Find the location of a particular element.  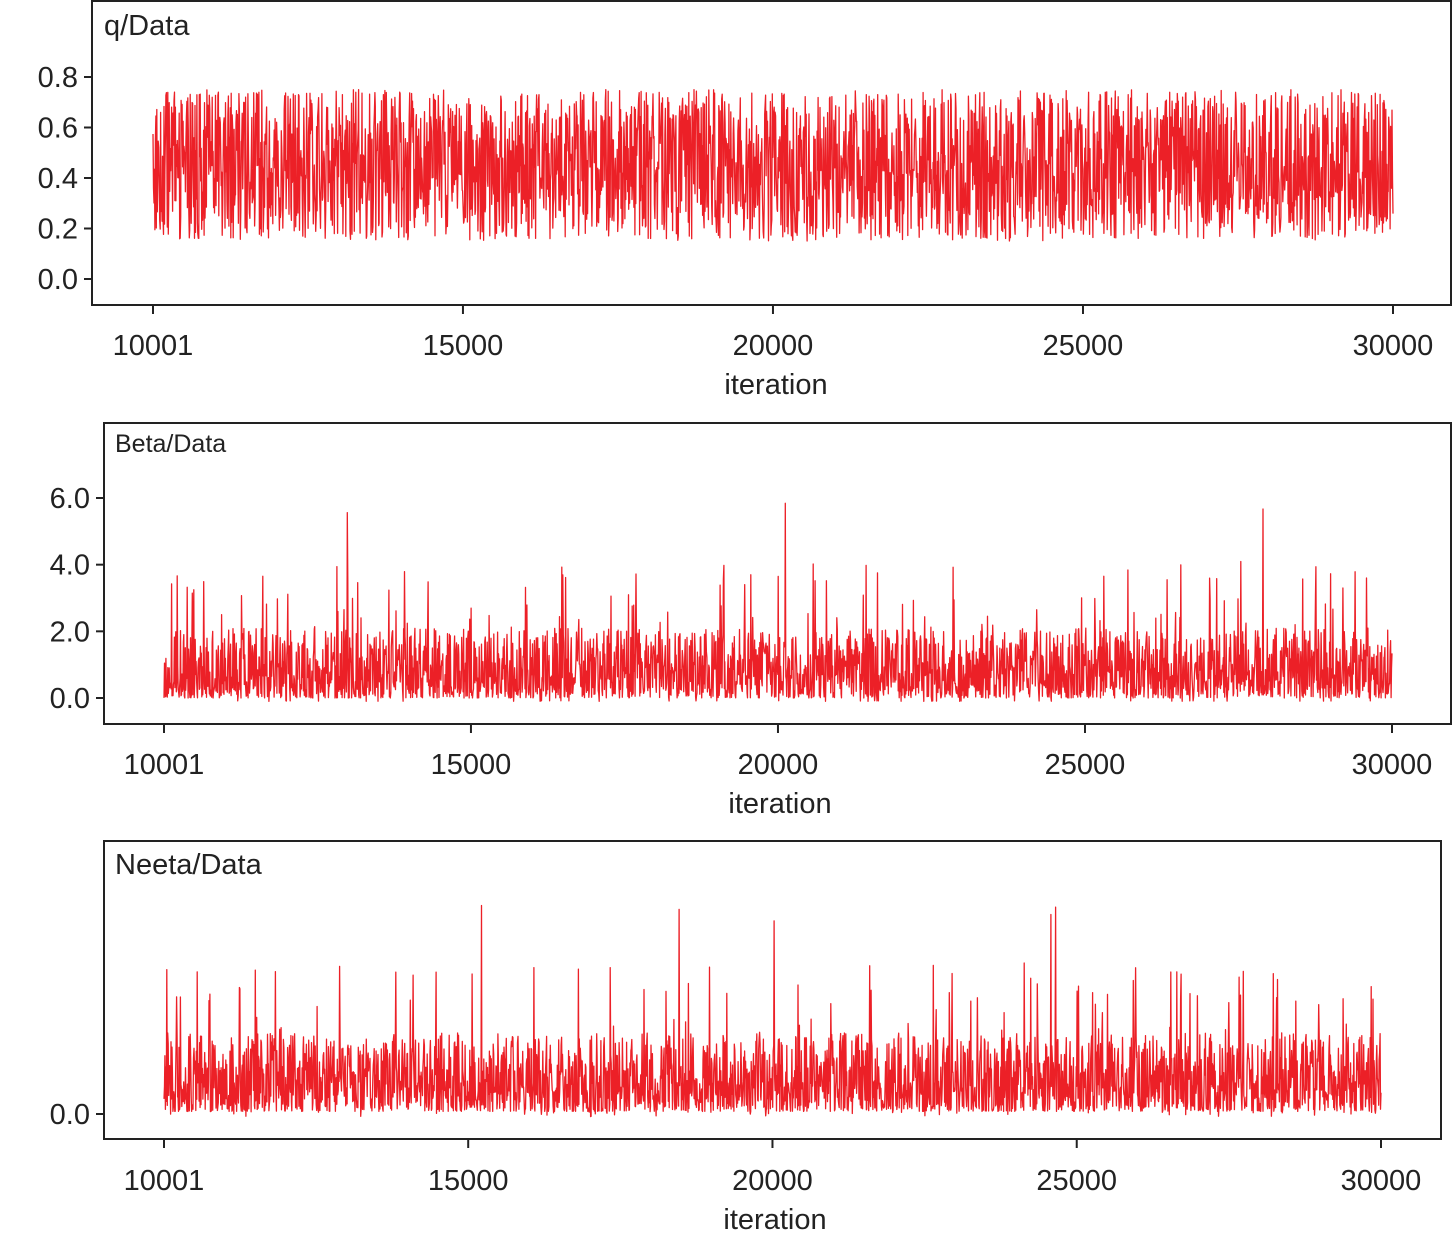

y-tick-label: 2.0 is located at coordinates (70, 632).